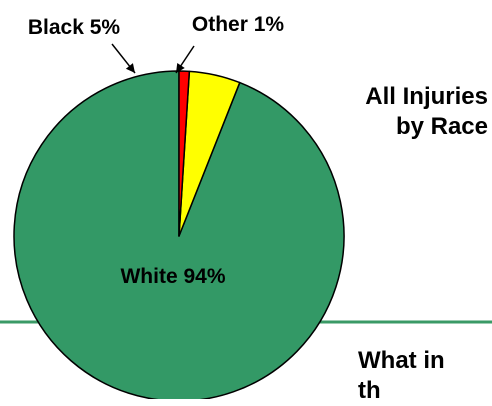 This screenshot has width=492, height=406. Describe the element at coordinates (425, 376) in the screenshot. I see `slide-body-text: What in th` at that location.